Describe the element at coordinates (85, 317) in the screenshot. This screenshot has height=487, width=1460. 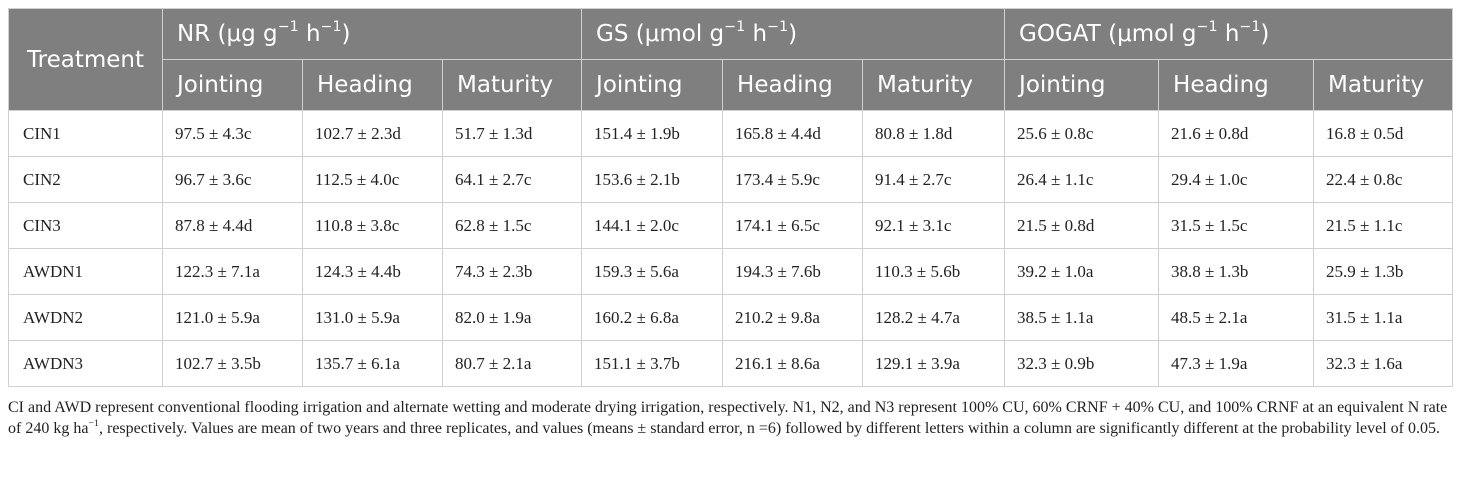
I see `treatment-cell: AWDN2` at that location.